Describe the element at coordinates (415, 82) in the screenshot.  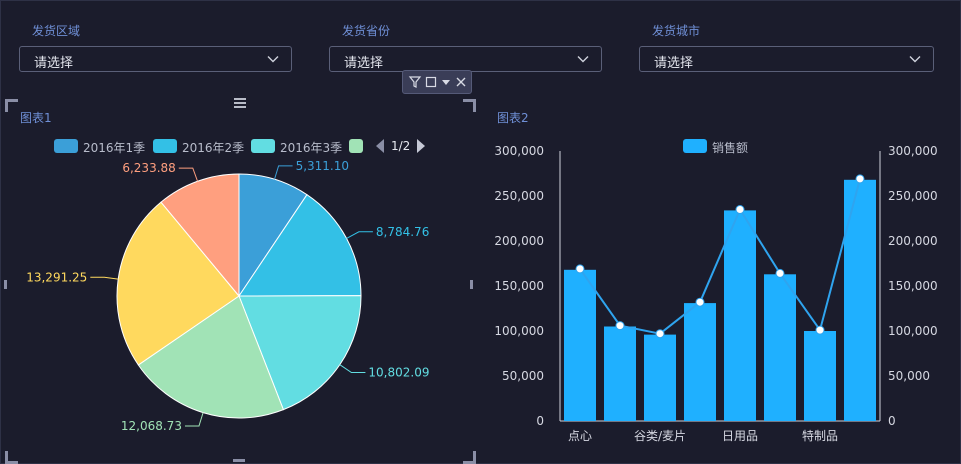
I see `filter-icon` at that location.